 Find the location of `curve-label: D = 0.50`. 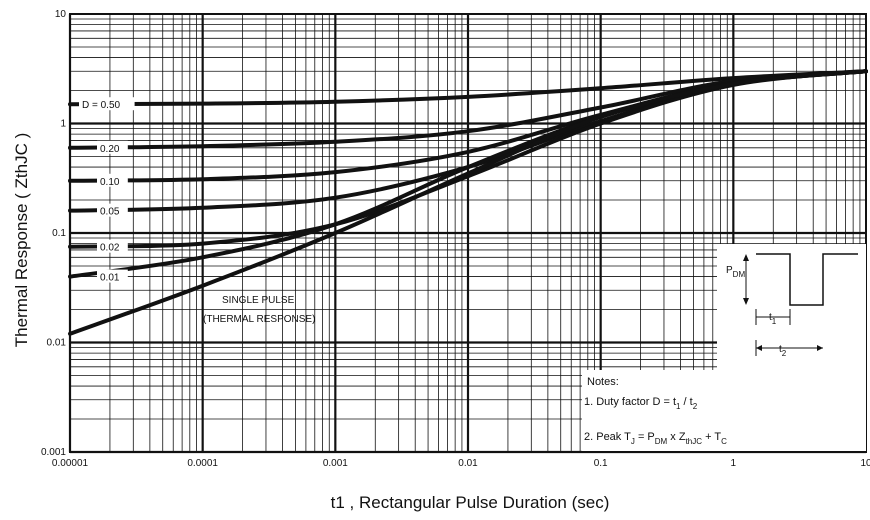

curve-label: D = 0.50 is located at coordinates (101, 105).